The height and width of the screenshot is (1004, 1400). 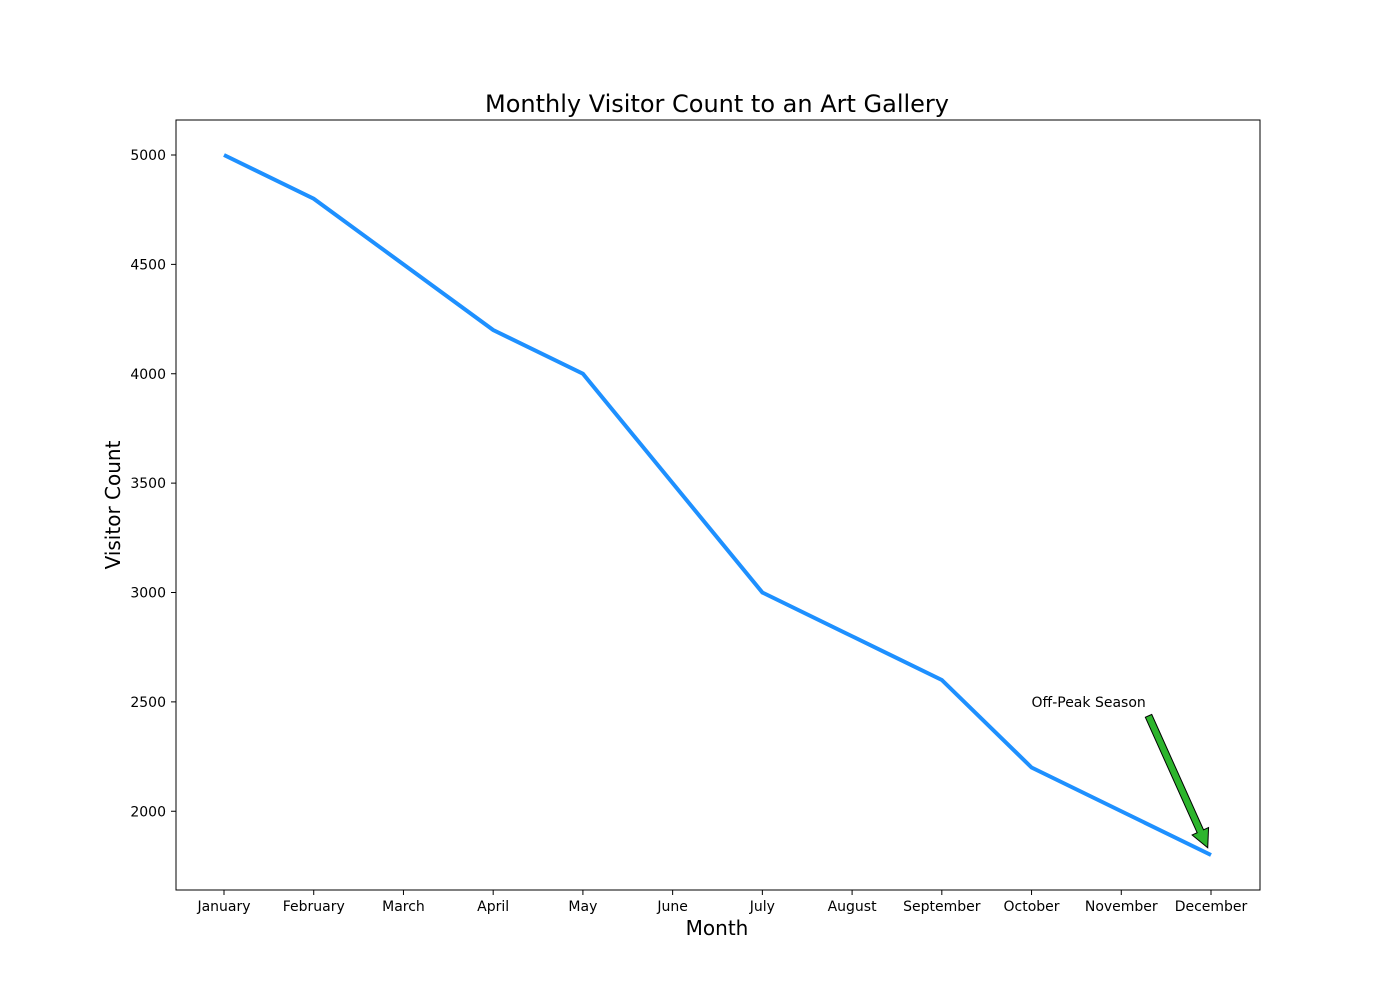 What do you see at coordinates (1211, 907) in the screenshot?
I see `x-tick-label: December` at bounding box center [1211, 907].